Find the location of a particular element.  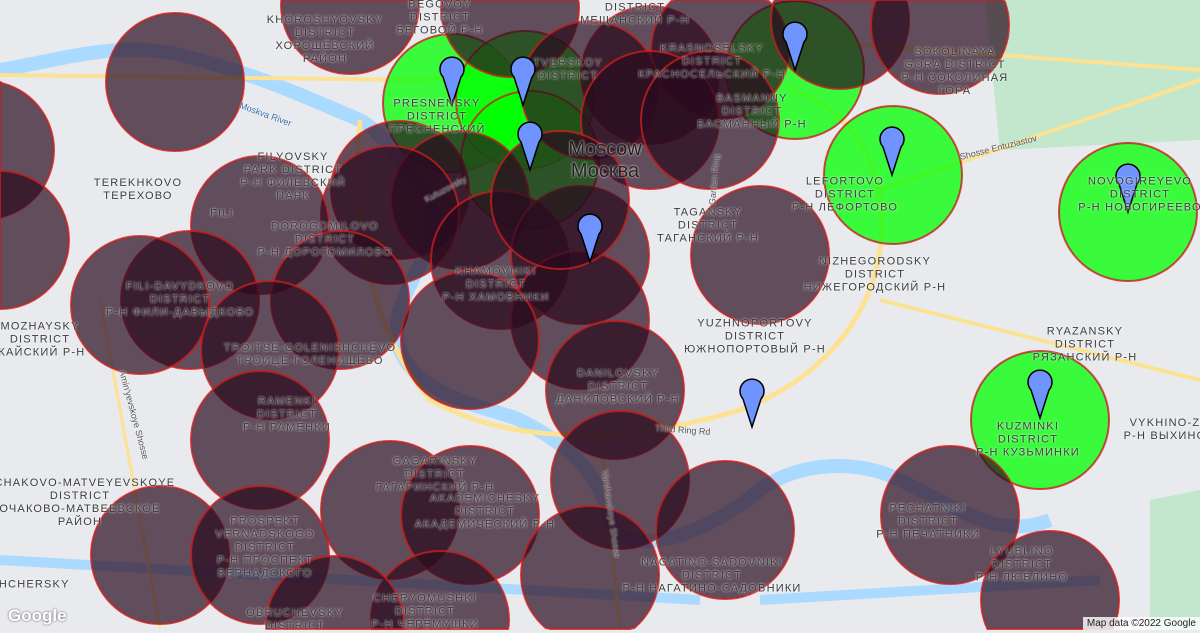

district-label: AKADEMICHESKY DISTRICT АКАДЕМИЧЕСКИЙ Р-Н is located at coordinates (485, 511).